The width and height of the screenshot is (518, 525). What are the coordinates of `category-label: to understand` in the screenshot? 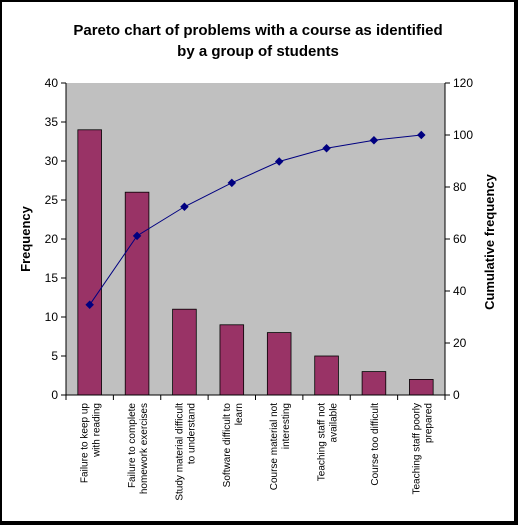 It's located at (191, 433).